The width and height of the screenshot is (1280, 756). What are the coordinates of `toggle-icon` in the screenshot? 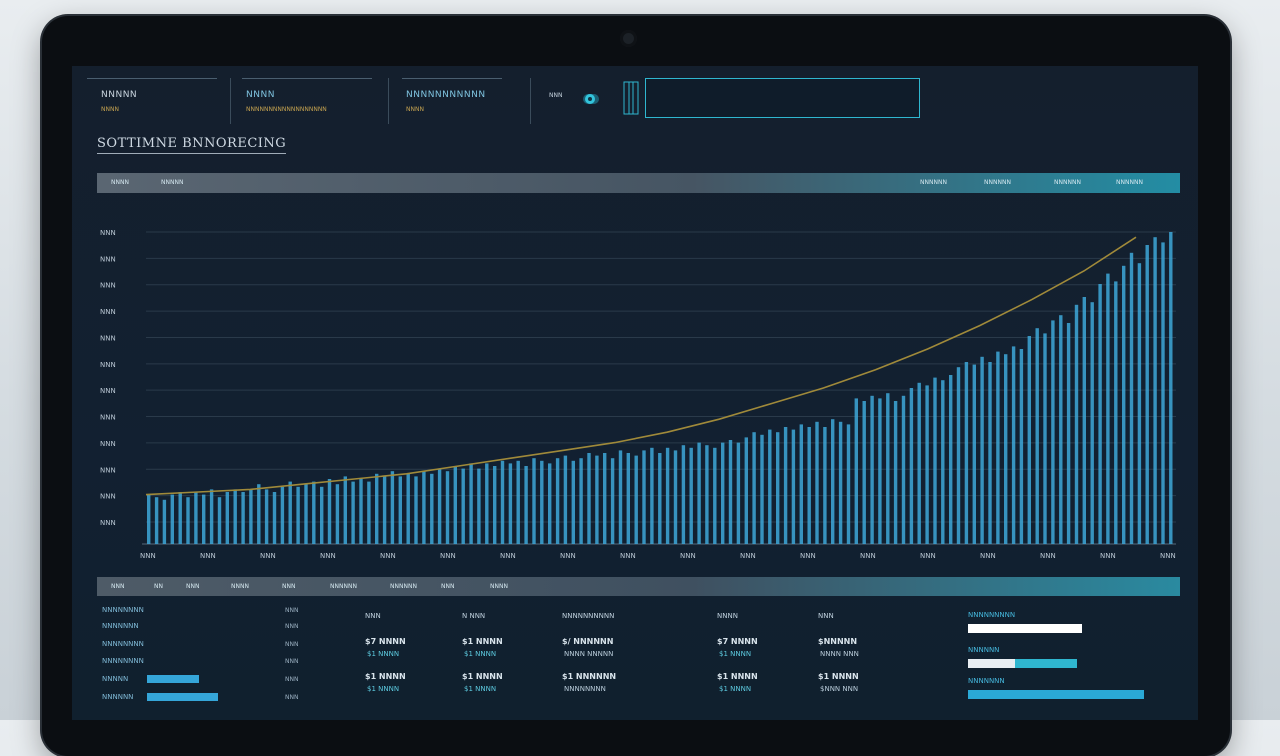 It's located at (591, 99).